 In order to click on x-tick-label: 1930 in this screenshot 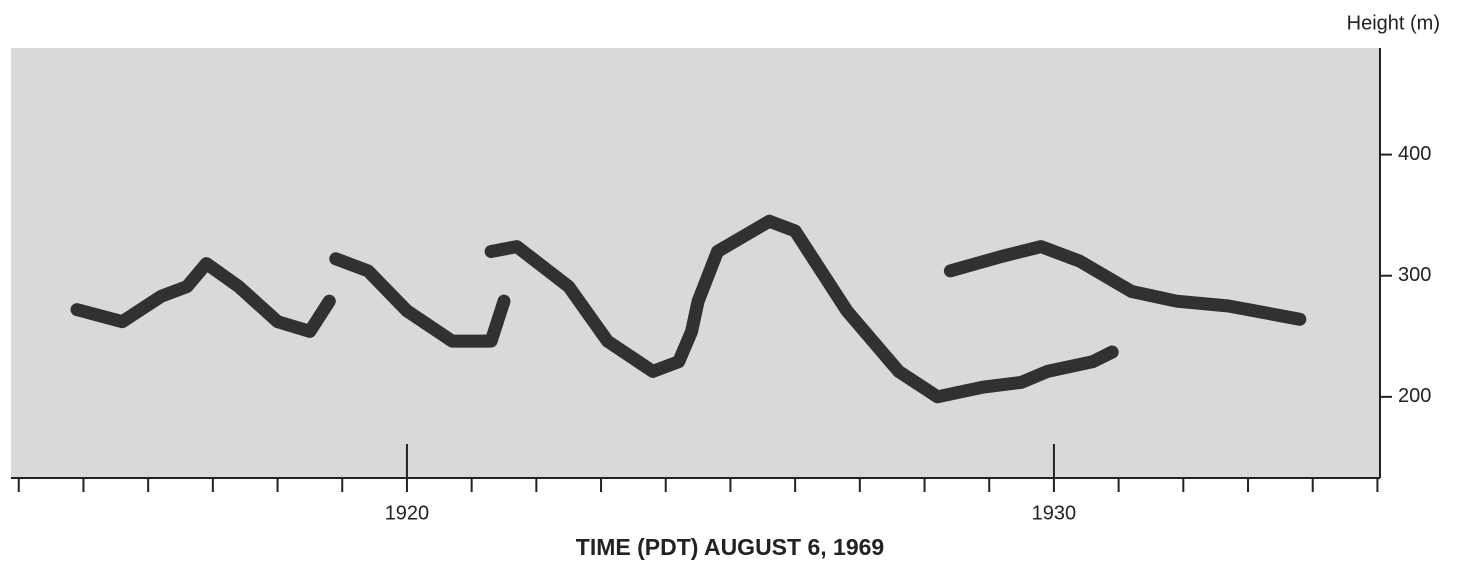, I will do `click(1054, 513)`.